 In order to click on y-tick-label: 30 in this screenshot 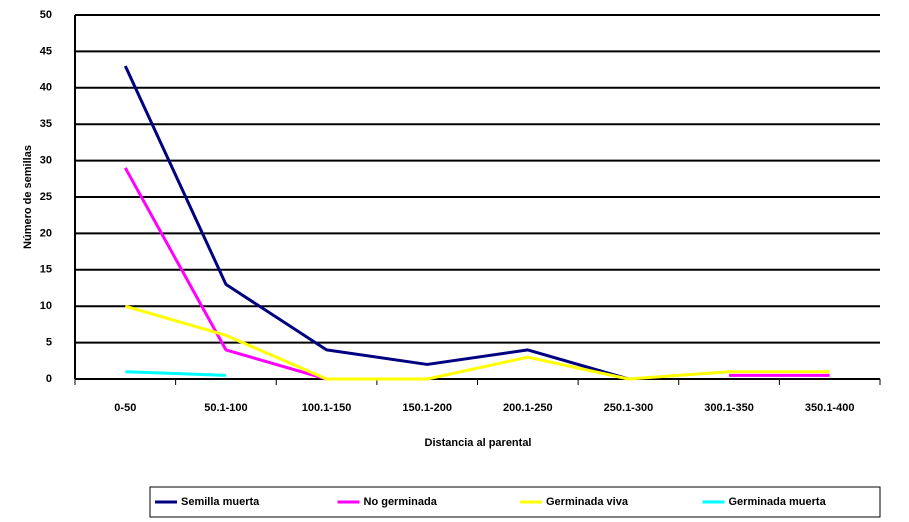, I will do `click(46, 161)`.